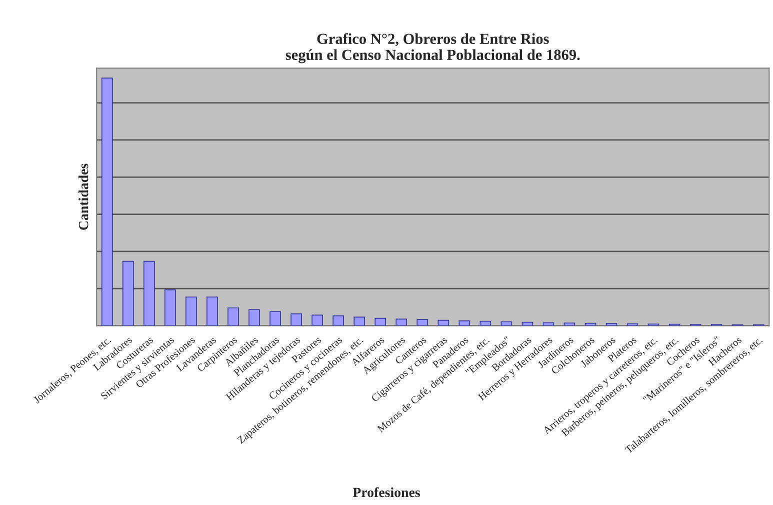 The height and width of the screenshot is (505, 773). I want to click on chart-title: Grafico N°2, Obreros de Entre Rios según el Censo Nacional Poblacional de 1869., so click(433, 48).